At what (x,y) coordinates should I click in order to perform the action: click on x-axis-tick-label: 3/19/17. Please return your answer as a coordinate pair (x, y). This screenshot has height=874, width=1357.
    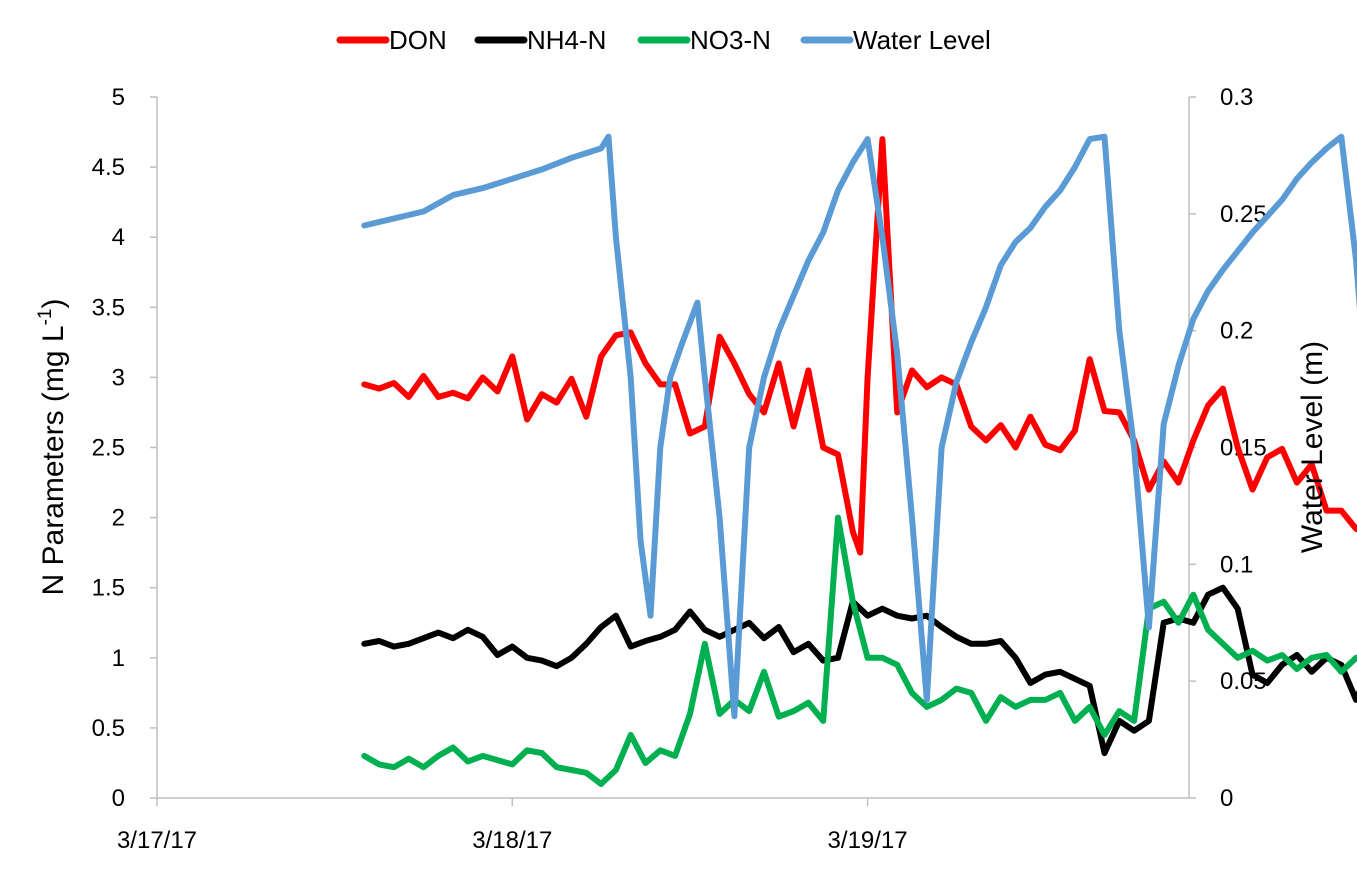
    Looking at the image, I should click on (868, 840).